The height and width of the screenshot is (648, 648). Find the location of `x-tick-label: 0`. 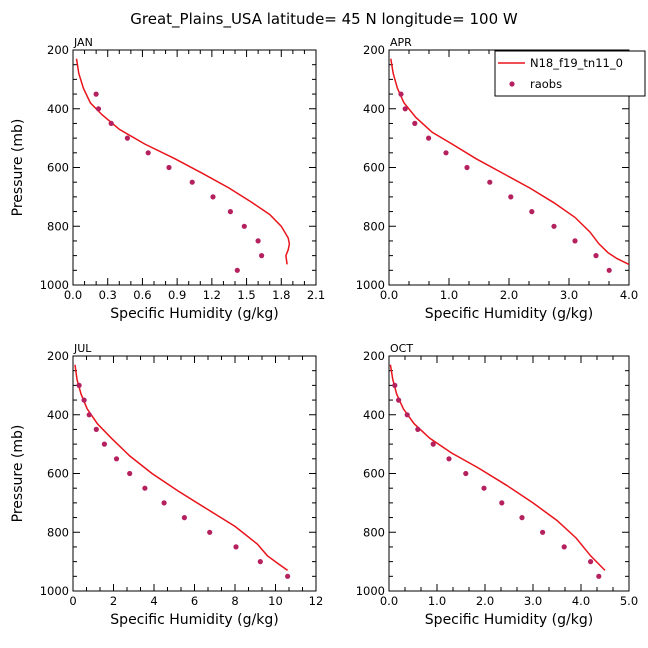

x-tick-label: 0 is located at coordinates (72, 601).